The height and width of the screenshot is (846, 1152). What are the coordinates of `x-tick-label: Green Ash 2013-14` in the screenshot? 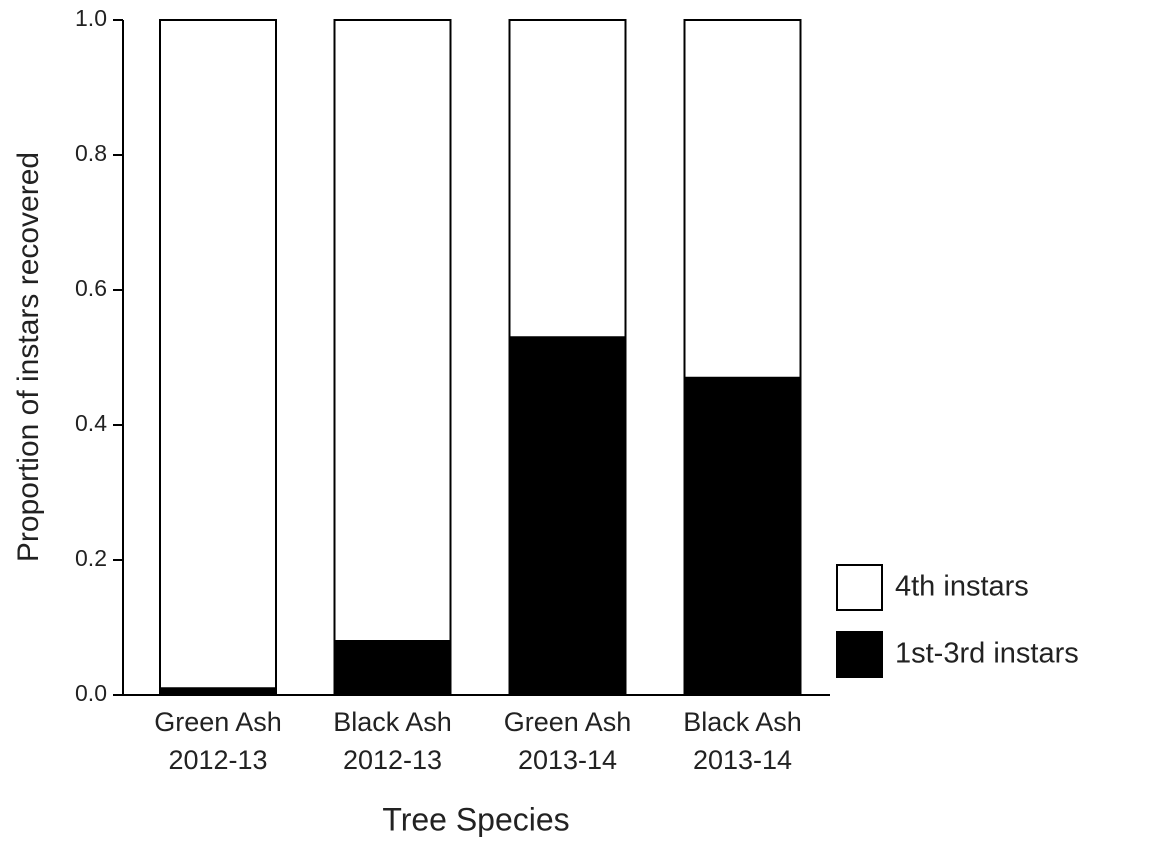 It's located at (567, 741).